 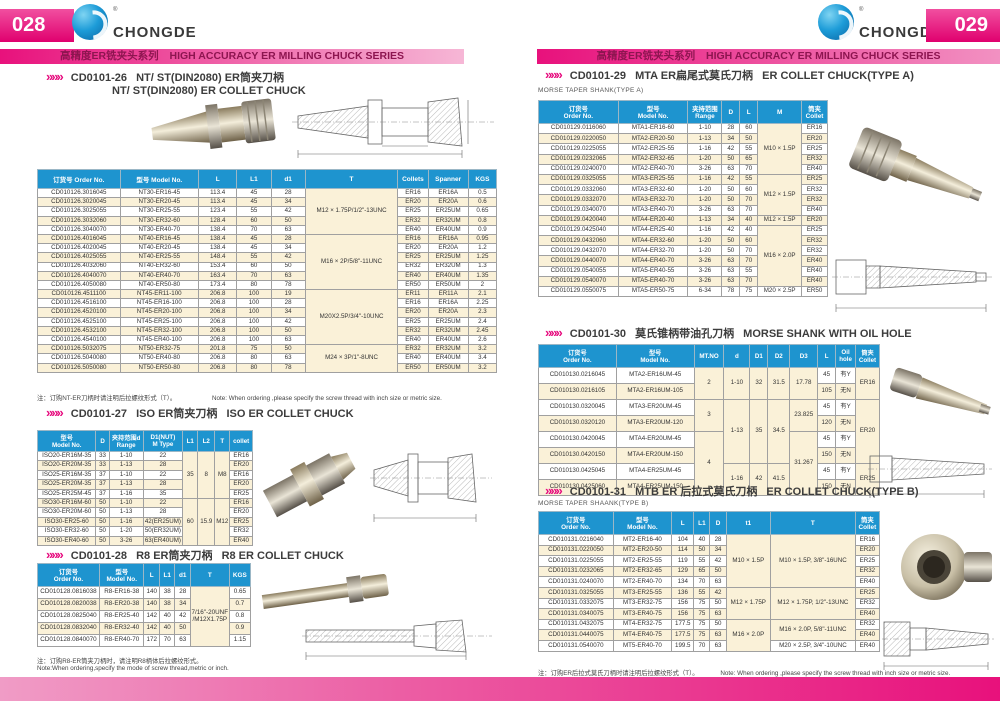 What do you see at coordinates (749, 251) in the screenshot?
I see `table-cell: 70` at bounding box center [749, 251].